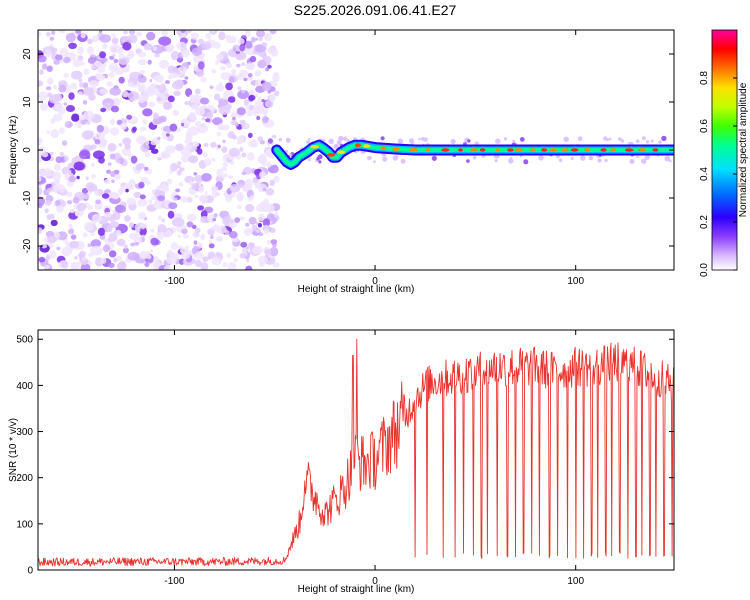 The width and height of the screenshot is (750, 600). Describe the element at coordinates (356, 289) in the screenshot. I see `spectrogram-x-label: Height of straight line (km)` at that location.